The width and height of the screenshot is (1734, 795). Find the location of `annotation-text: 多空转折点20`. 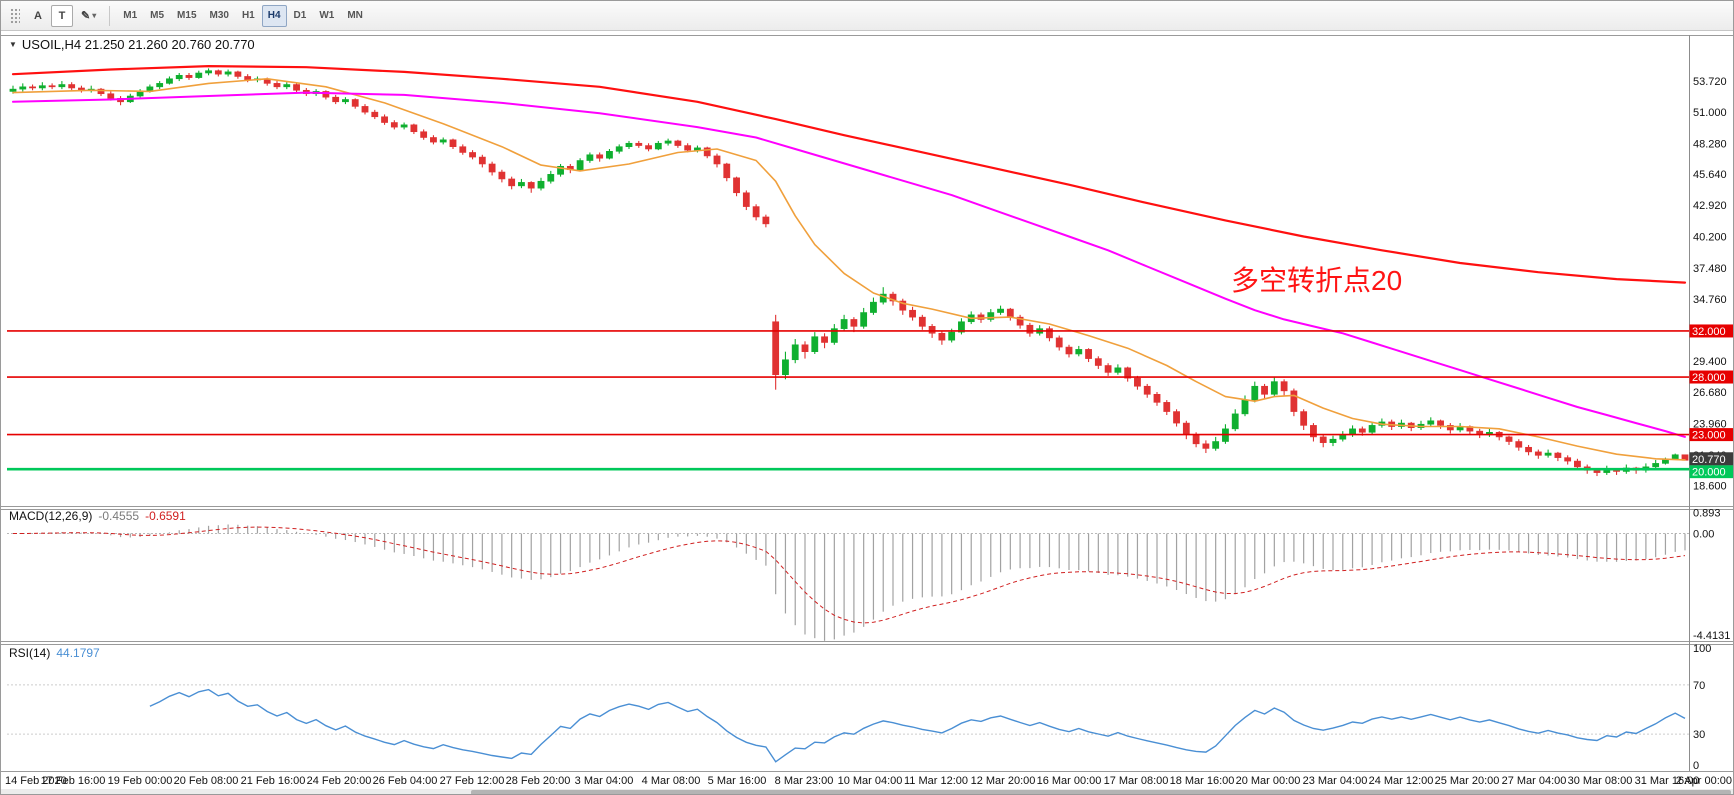

annotation-text: 多空转折点20 is located at coordinates (1317, 280).